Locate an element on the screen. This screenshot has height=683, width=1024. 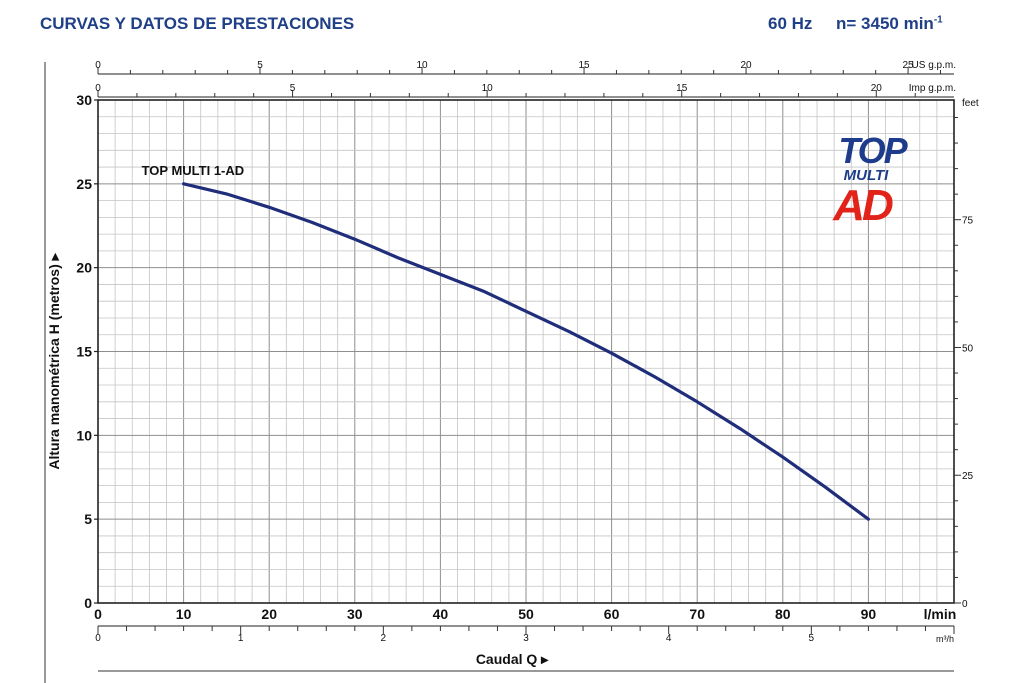
series-label: TOP MULTI 1-AD is located at coordinates (193, 170).